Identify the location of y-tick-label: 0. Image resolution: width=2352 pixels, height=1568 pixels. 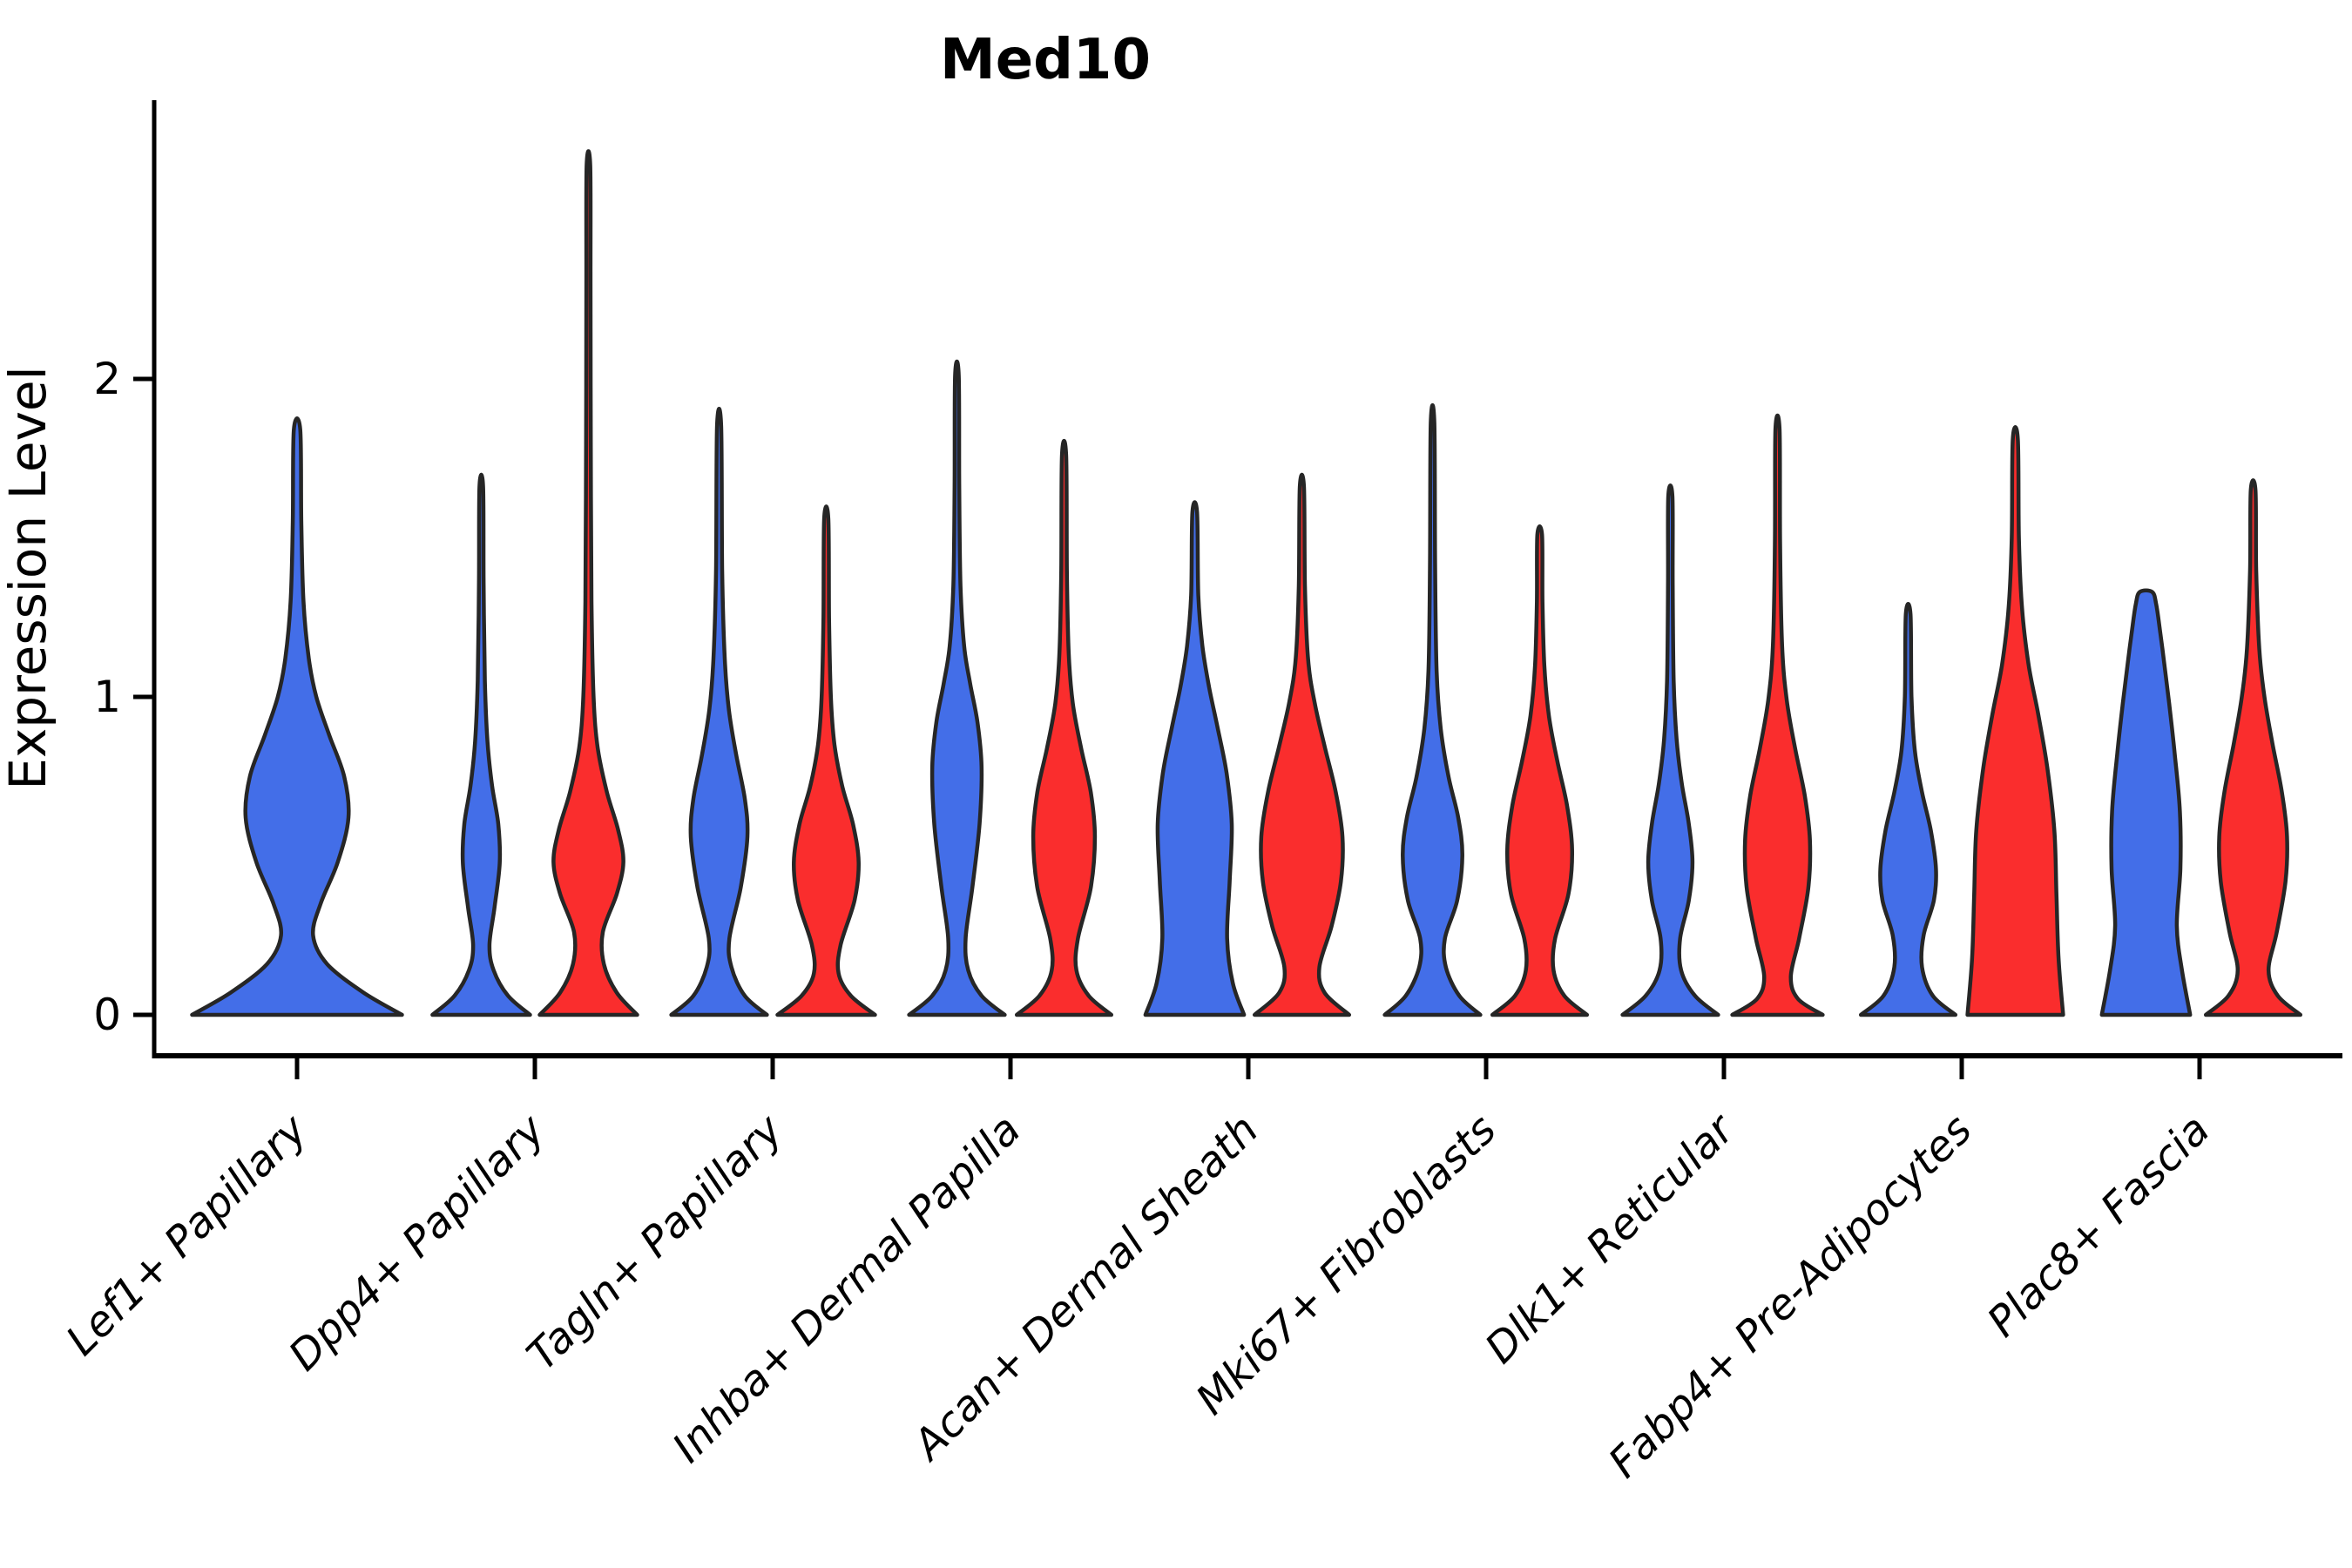
(107, 1015).